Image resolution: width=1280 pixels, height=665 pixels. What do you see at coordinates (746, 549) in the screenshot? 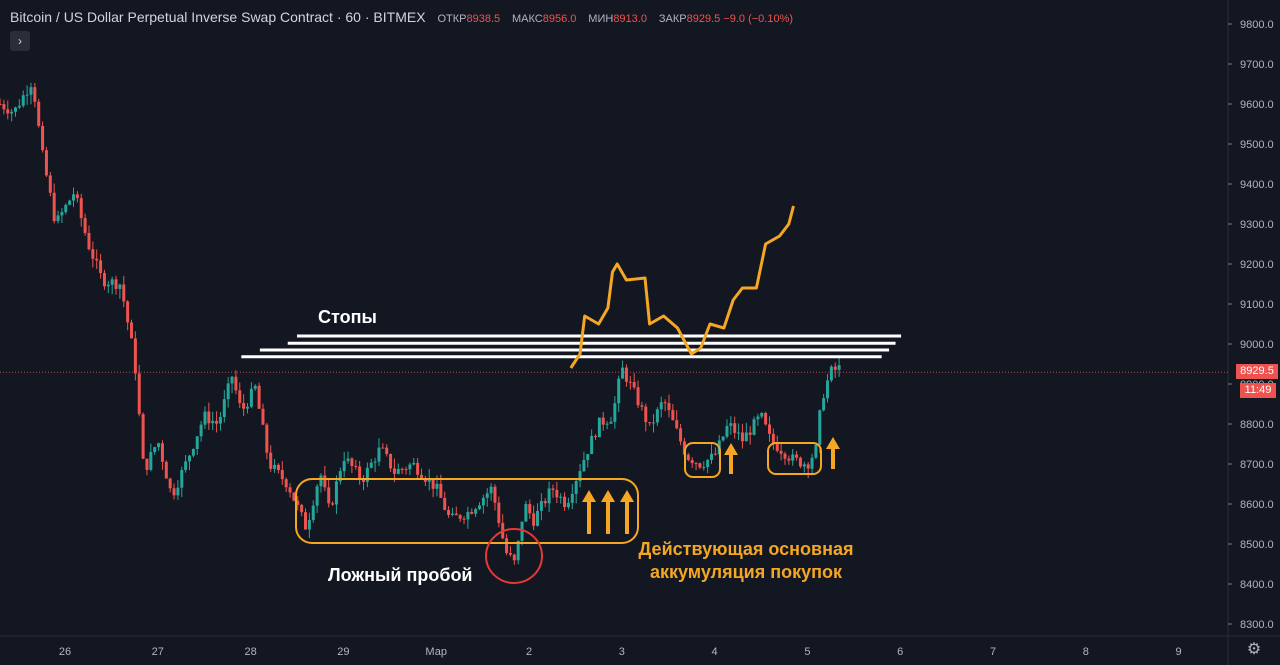
I see `annotation-accumulation-line1: Действующая основная` at bounding box center [746, 549].